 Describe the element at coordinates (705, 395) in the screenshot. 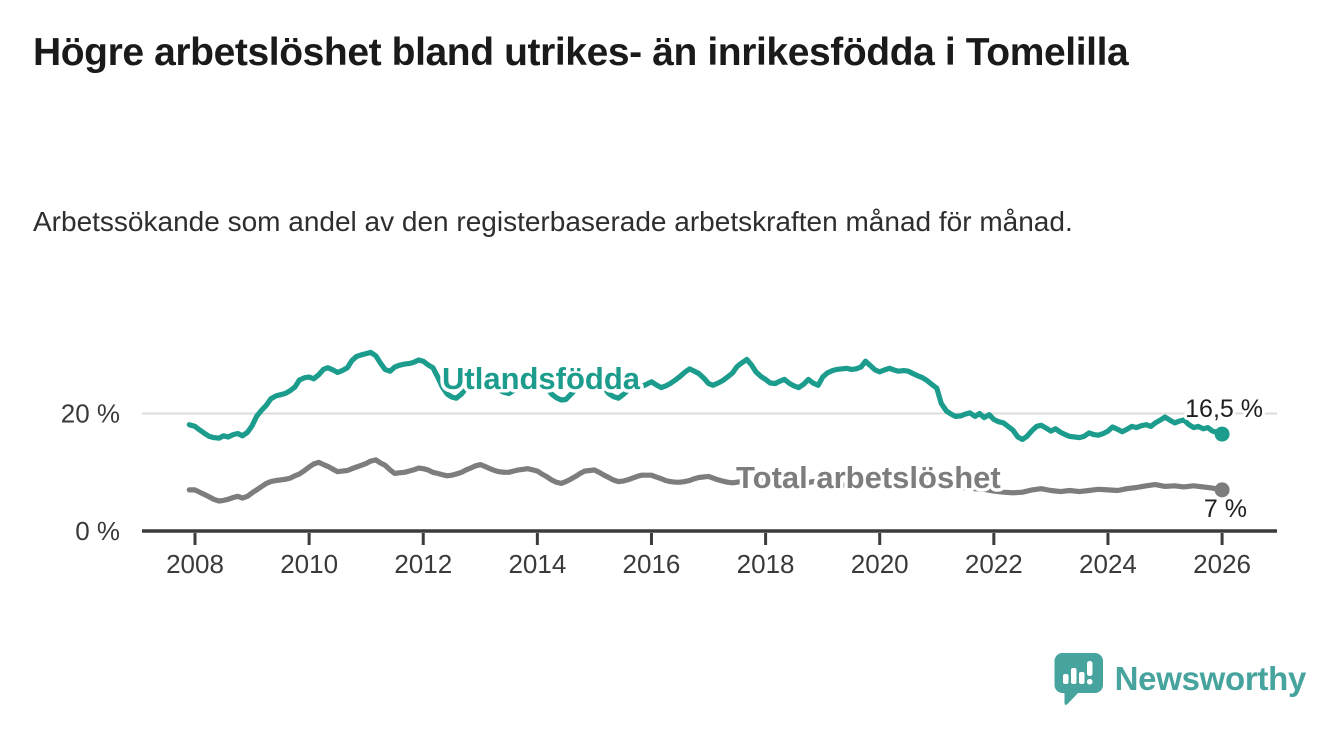

I see `series-line-utlandsfodda` at that location.